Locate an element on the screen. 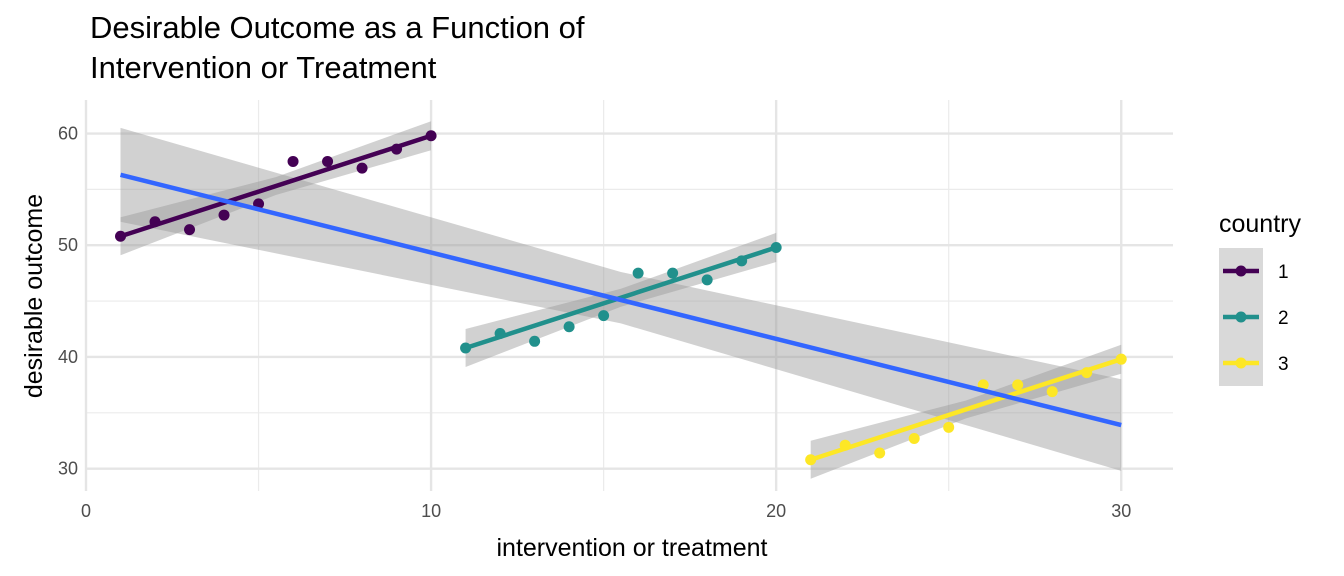  y-tick-label: 50 is located at coordinates (68, 245).